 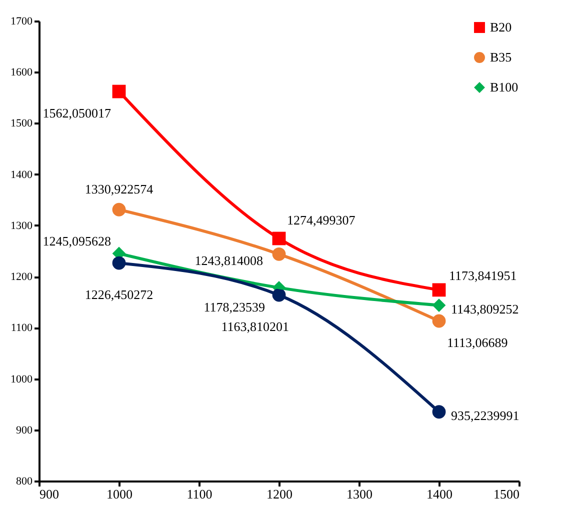 What do you see at coordinates (21, 379) in the screenshot?
I see `y-tick-label: 1000` at bounding box center [21, 379].